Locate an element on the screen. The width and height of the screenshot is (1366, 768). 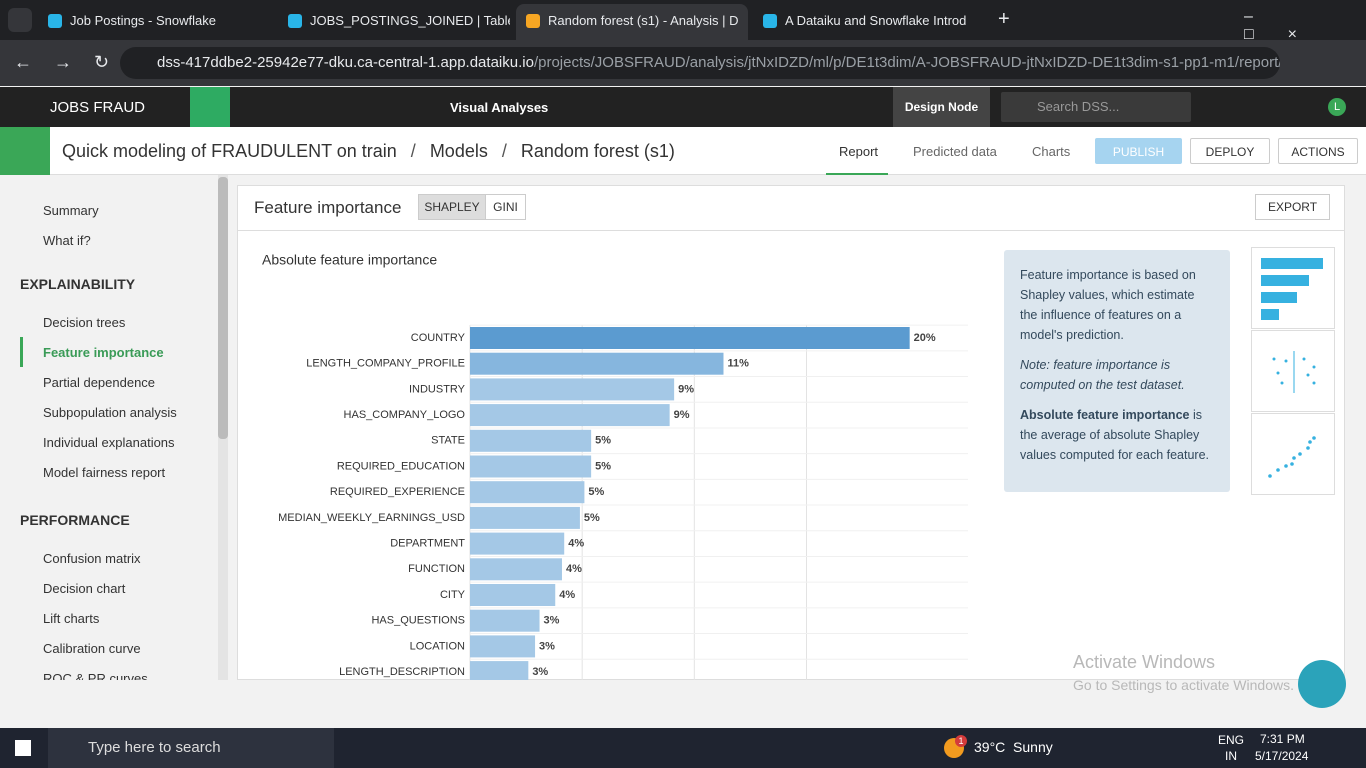
clock-time: 7:31 PM is located at coordinates (1282, 739).